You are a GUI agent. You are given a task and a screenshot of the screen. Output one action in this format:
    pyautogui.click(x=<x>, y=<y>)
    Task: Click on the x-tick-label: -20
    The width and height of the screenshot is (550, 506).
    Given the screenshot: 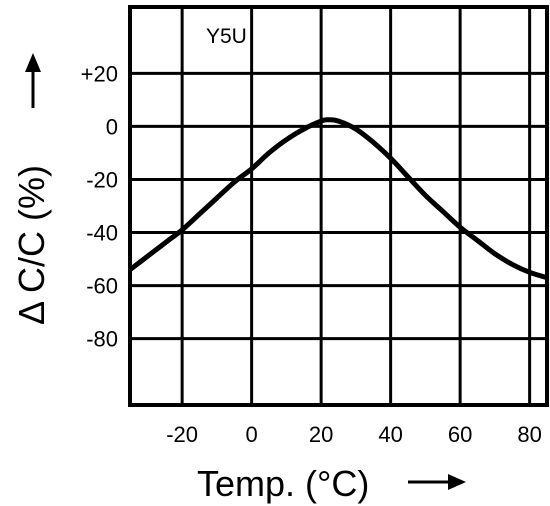 What is the action you would take?
    pyautogui.click(x=182, y=434)
    